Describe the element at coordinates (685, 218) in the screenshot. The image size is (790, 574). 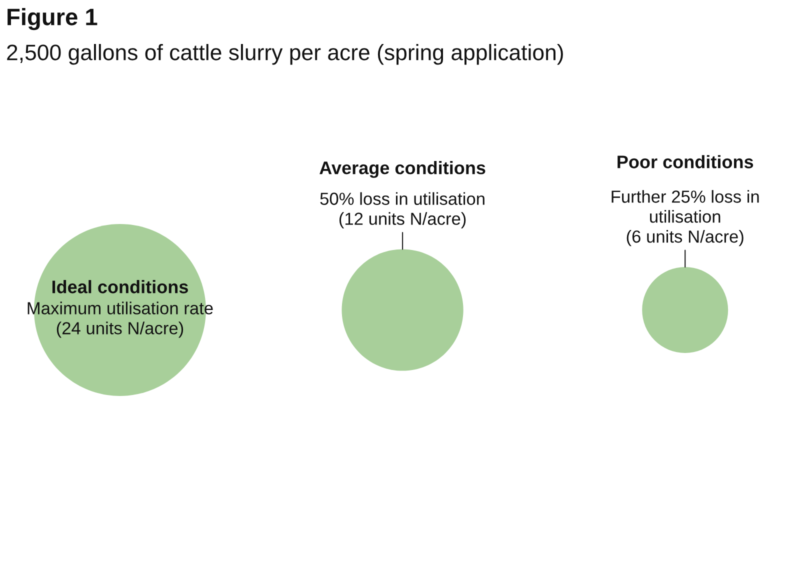
I see `data-label: Further 25% loss in utilisation (6 units N/acre)` at that location.